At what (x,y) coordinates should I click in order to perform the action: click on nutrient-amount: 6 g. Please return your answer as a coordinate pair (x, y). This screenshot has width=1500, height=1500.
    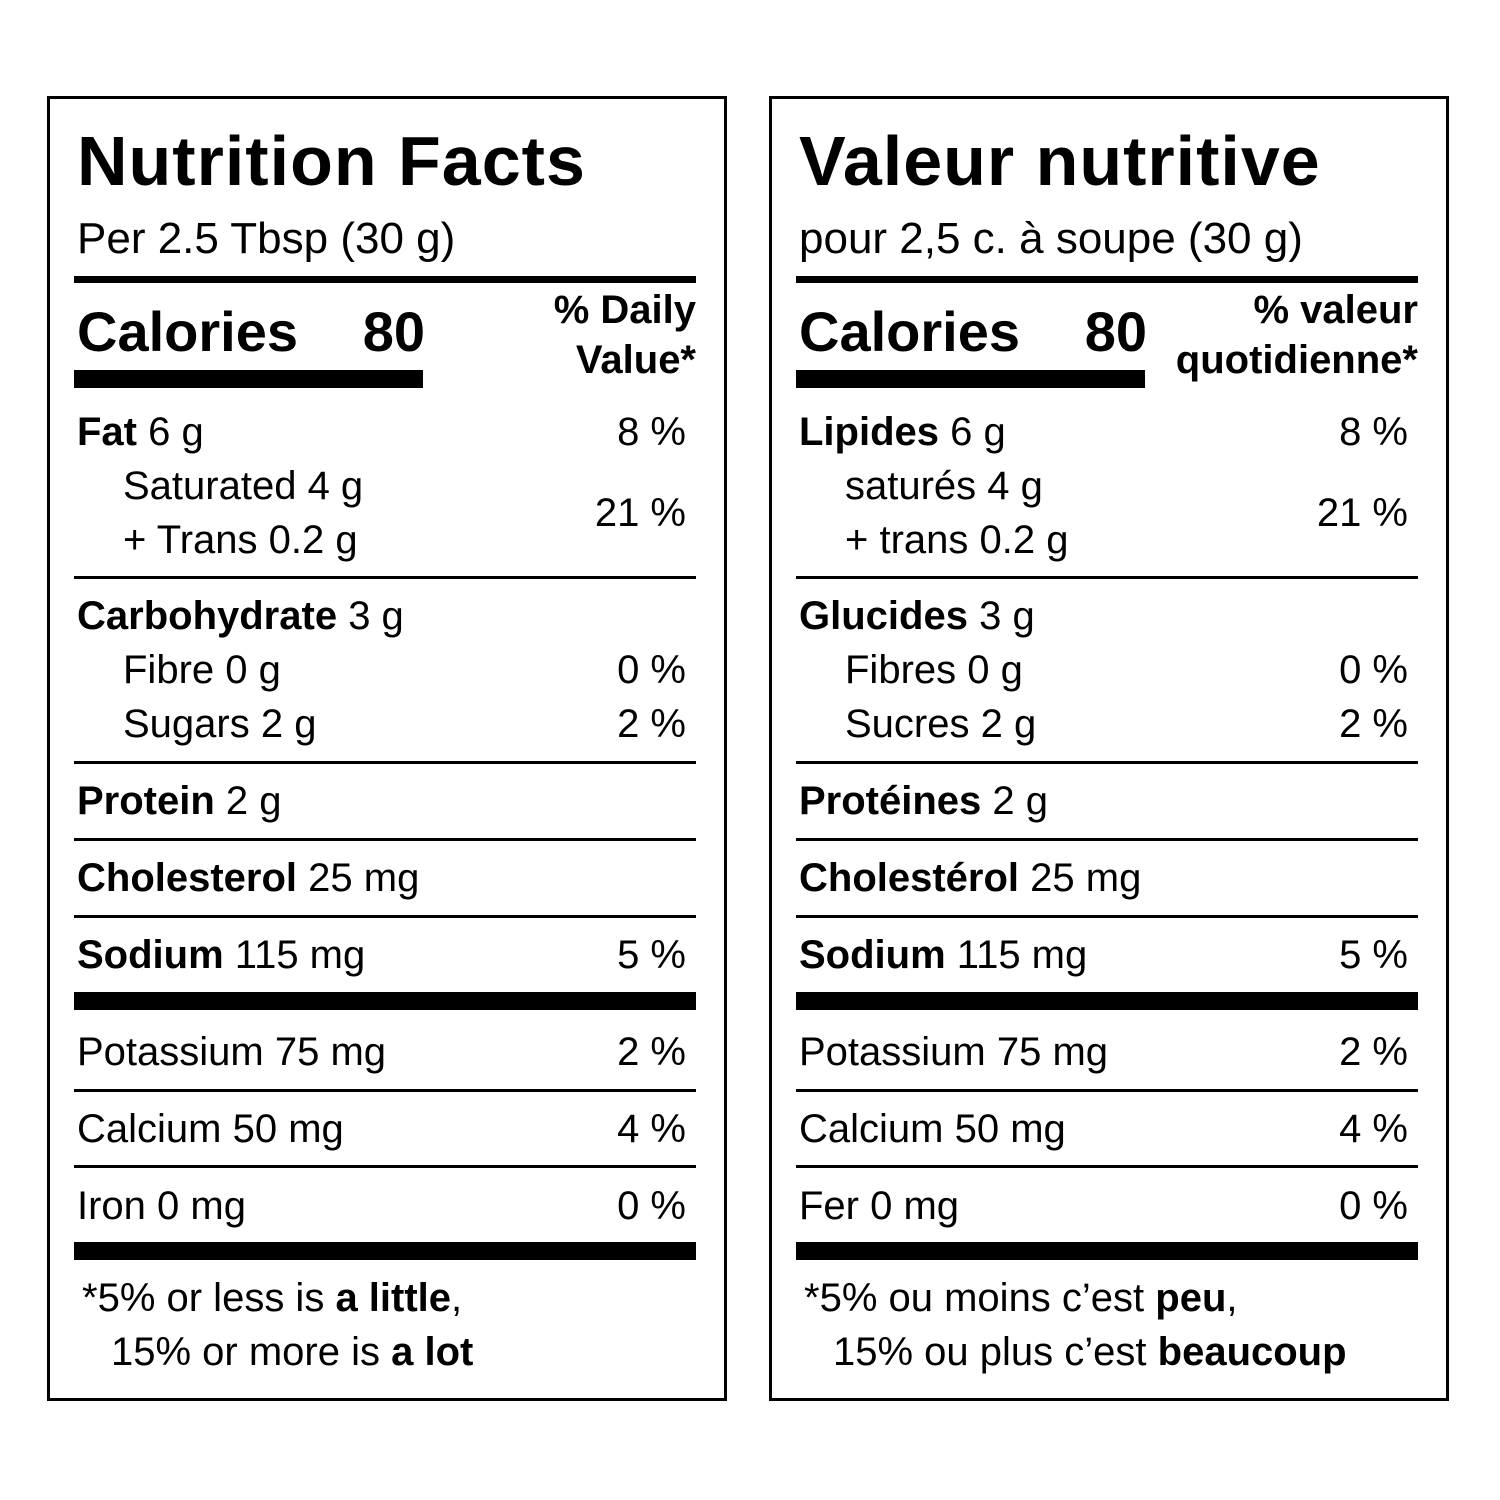
    Looking at the image, I should click on (176, 432).